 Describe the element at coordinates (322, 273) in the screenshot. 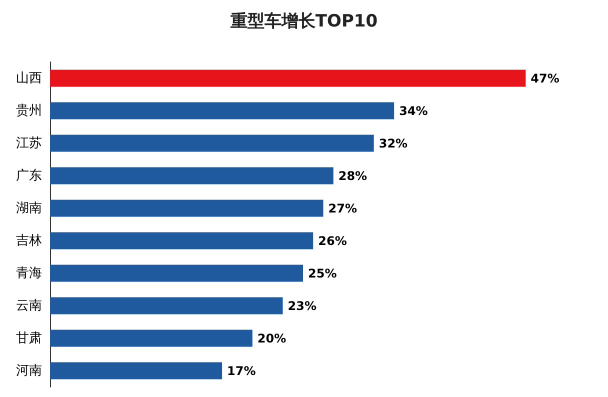

I see `data-label: 25%` at that location.